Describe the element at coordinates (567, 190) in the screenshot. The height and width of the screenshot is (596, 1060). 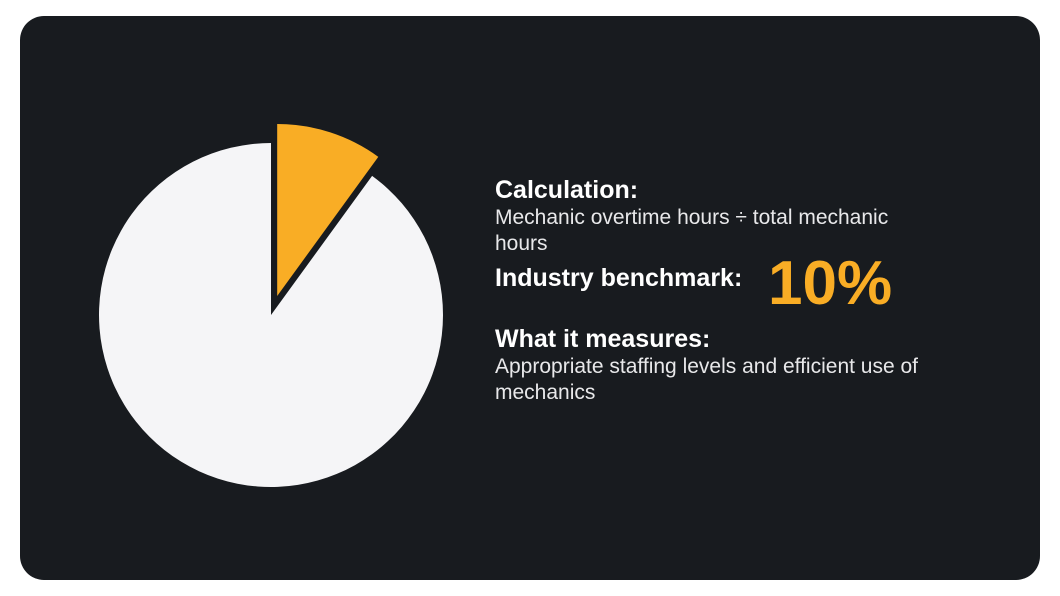
I see `calculation-heading: Calculation:` at that location.